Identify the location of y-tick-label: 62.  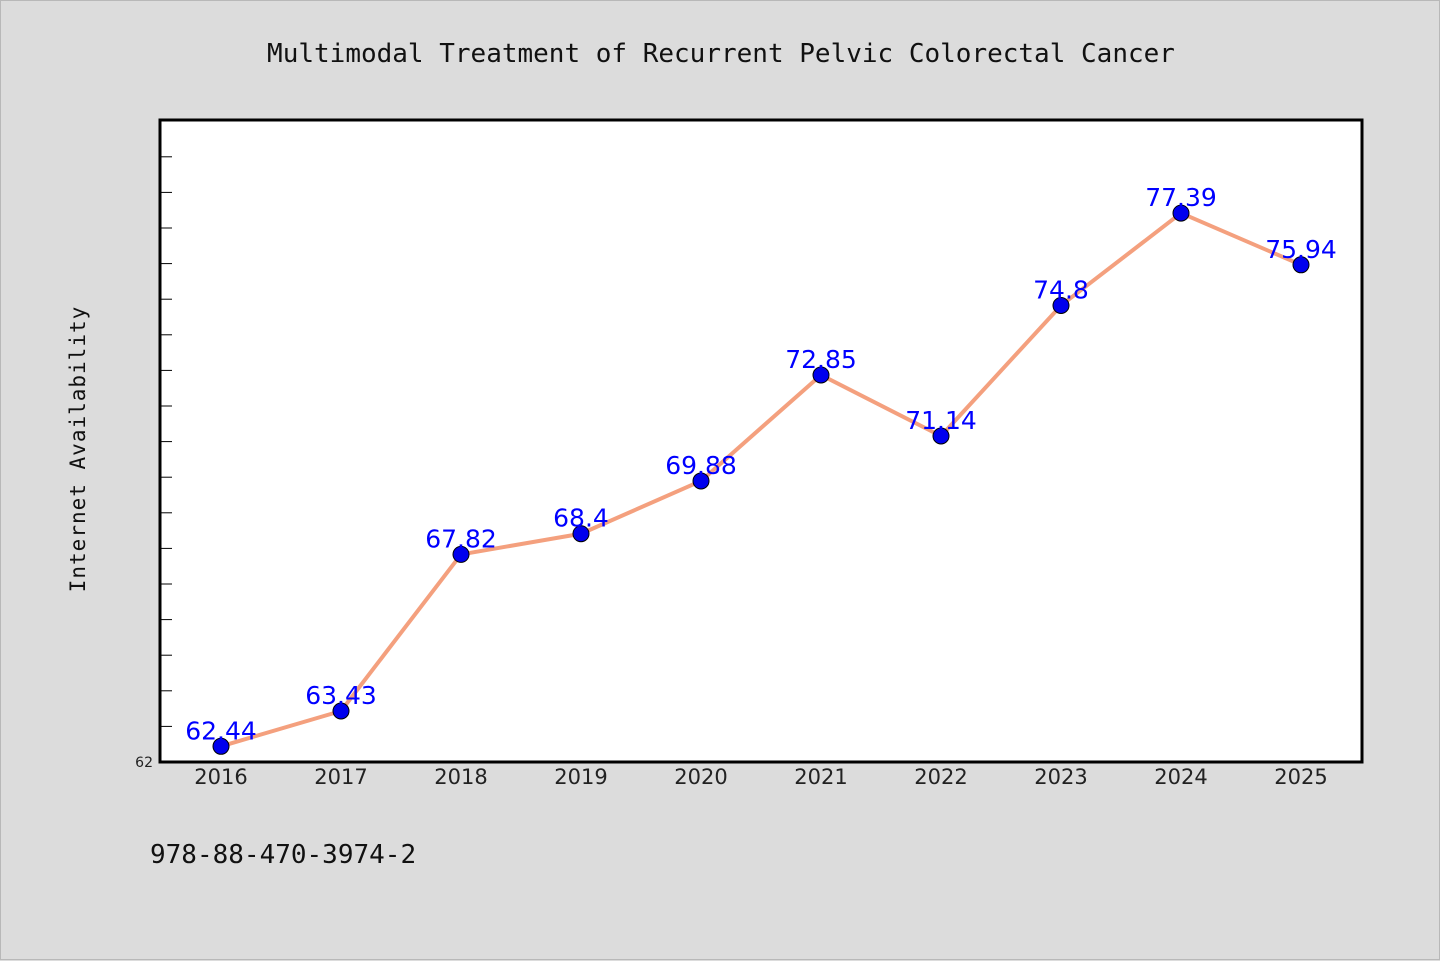
(144, 763).